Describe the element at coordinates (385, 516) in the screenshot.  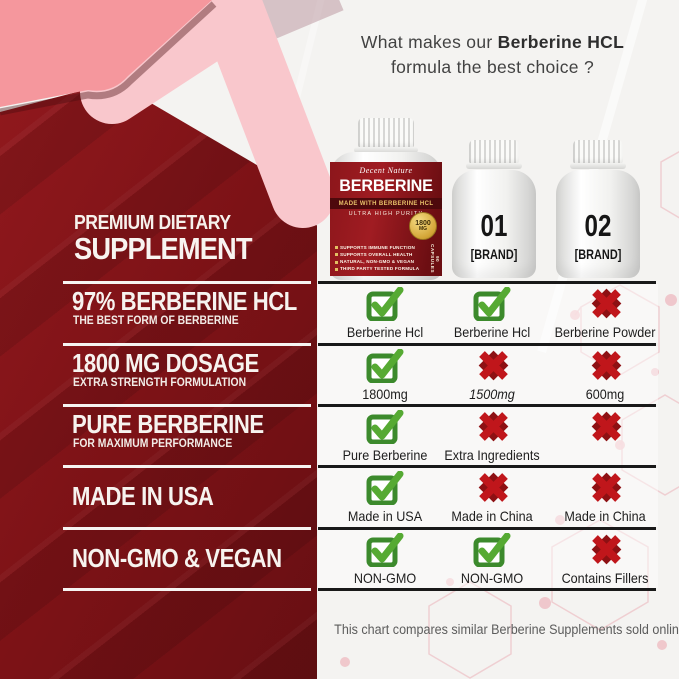
I see `cell-label: Made in USA` at that location.